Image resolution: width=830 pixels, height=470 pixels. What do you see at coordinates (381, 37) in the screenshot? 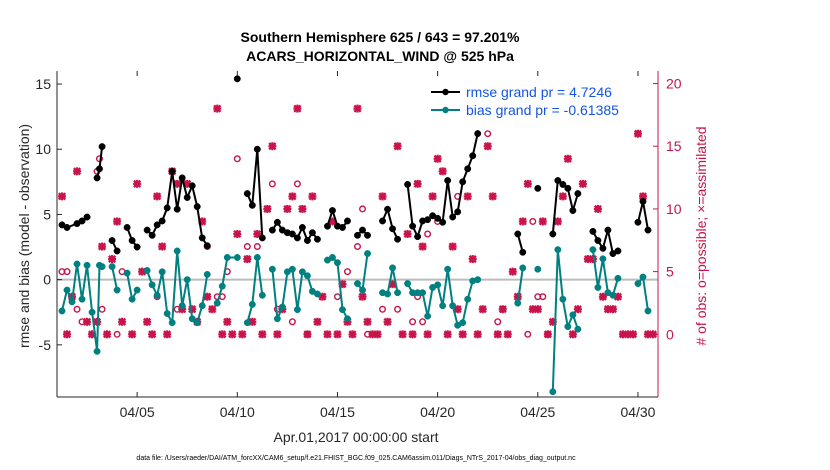
I see `chart-title: Southern Hemisphere 625 / 643 = 97.201%` at bounding box center [381, 37].